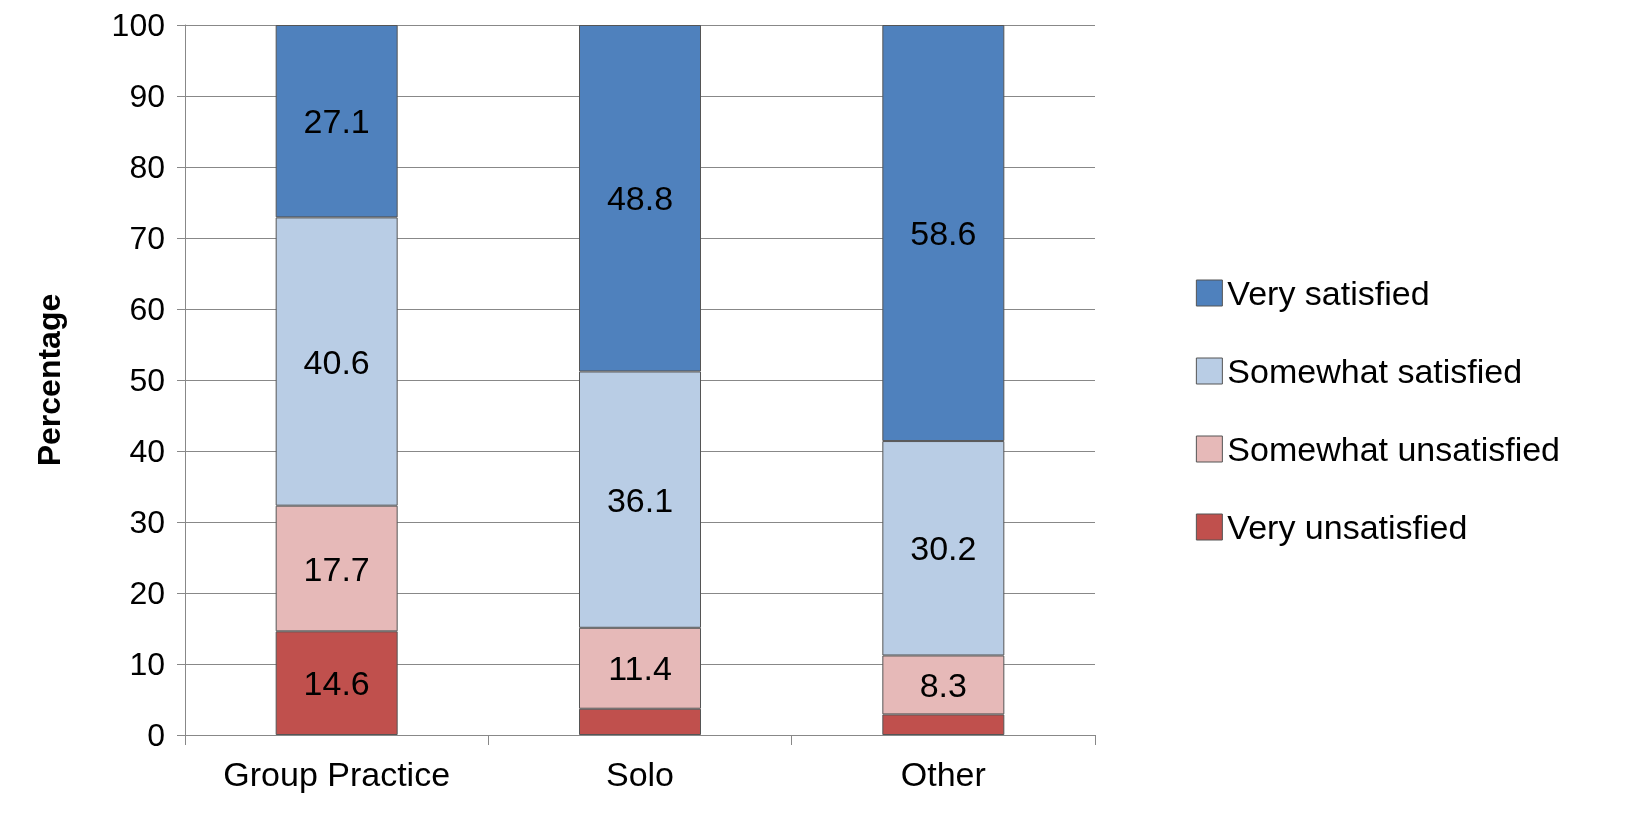 The image size is (1625, 820). Describe the element at coordinates (147, 167) in the screenshot. I see `y-tick-label: 80` at that location.